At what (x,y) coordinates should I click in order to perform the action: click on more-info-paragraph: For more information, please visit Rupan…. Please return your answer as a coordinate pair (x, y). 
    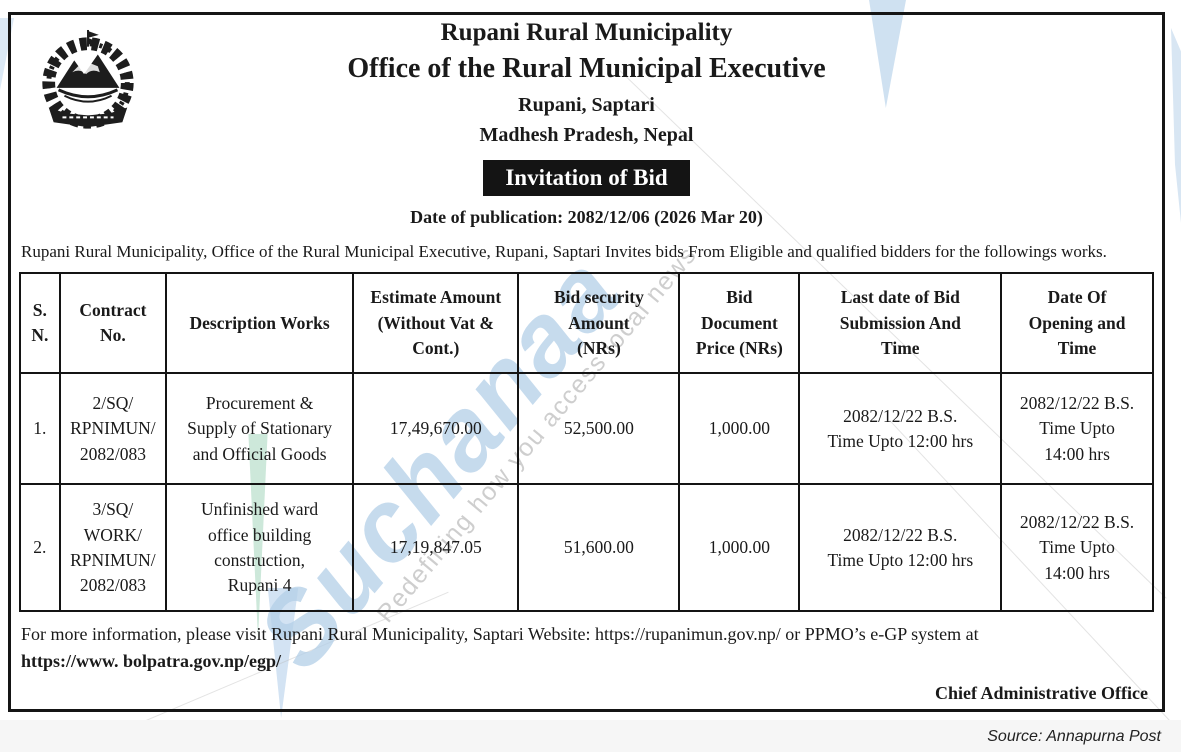
    Looking at the image, I should click on (586, 648).